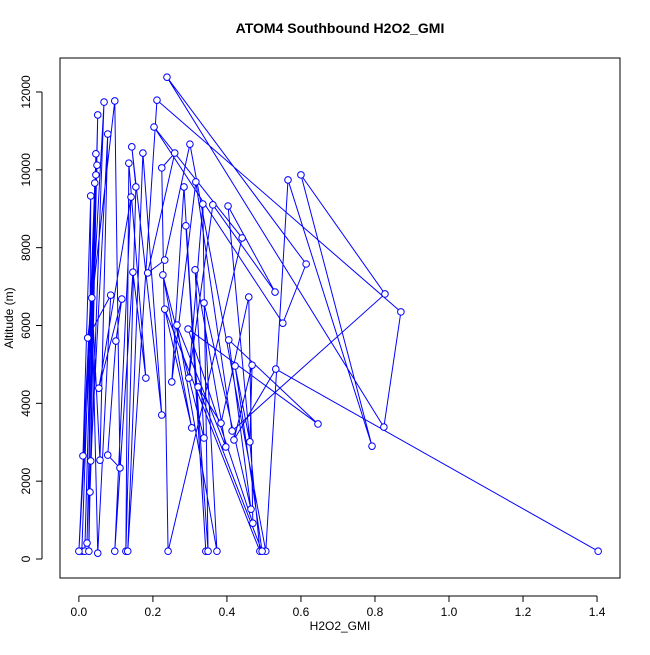  What do you see at coordinates (375, 612) in the screenshot?
I see `x-tick-label: 0.8` at bounding box center [375, 612].